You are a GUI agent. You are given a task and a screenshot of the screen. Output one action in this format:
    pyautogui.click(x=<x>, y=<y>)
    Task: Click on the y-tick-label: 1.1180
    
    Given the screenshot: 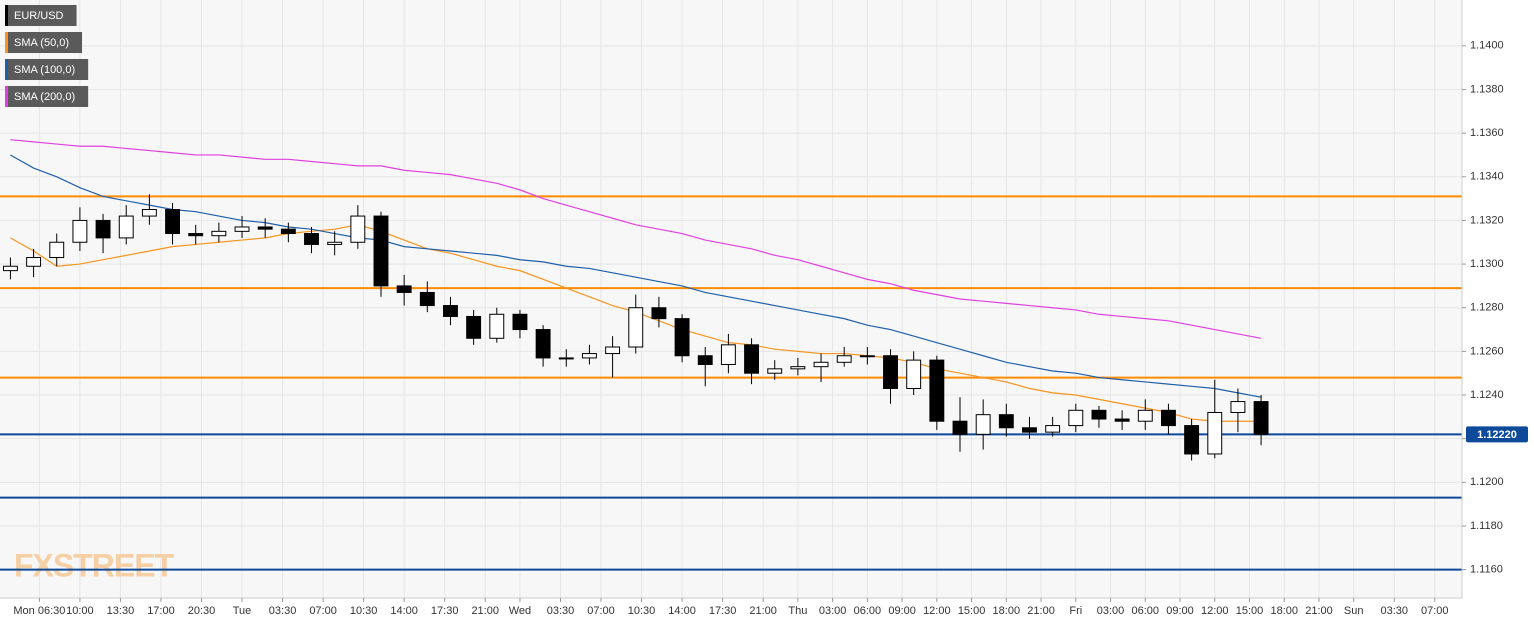 What is the action you would take?
    pyautogui.click(x=1486, y=526)
    